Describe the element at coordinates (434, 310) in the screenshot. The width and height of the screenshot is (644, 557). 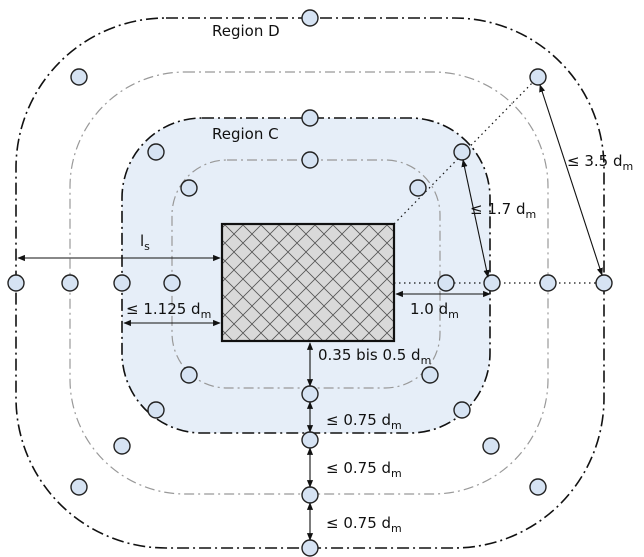
I see `label-10: 1.0 dm` at that location.